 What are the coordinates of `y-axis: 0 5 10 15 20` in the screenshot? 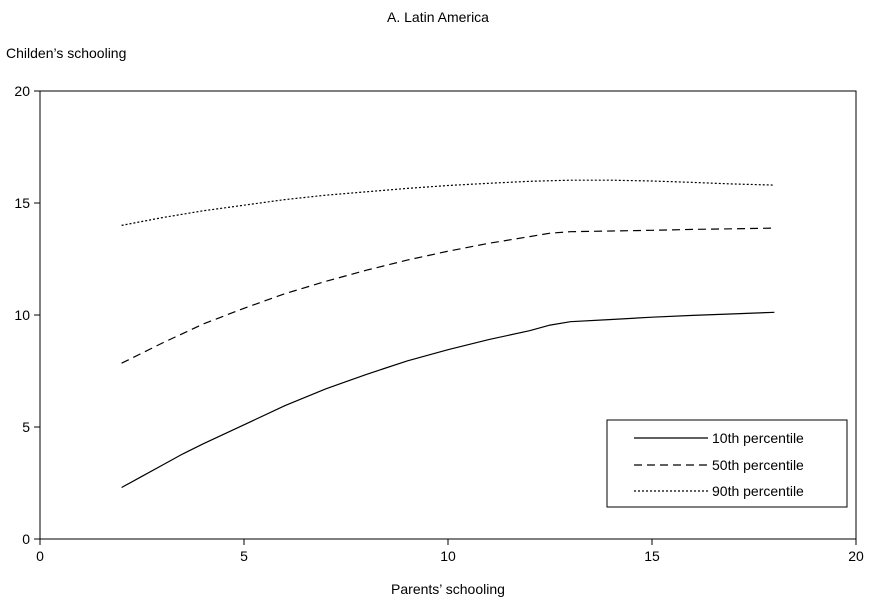 It's located at (27, 315).